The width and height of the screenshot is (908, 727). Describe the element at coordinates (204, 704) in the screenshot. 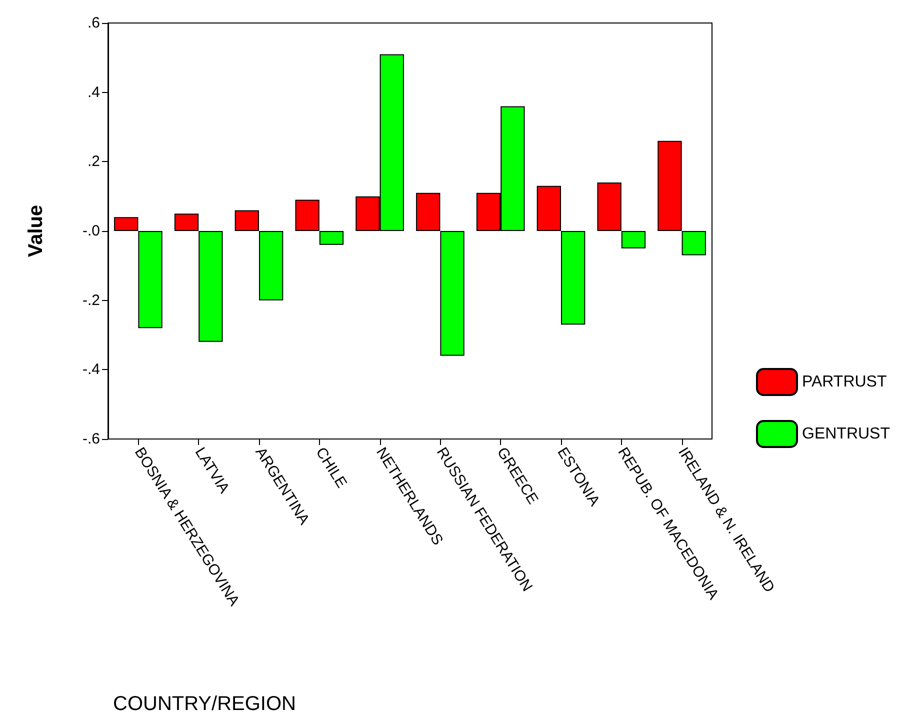

I see `x-axis-title: COUNTRY/REGION` at that location.